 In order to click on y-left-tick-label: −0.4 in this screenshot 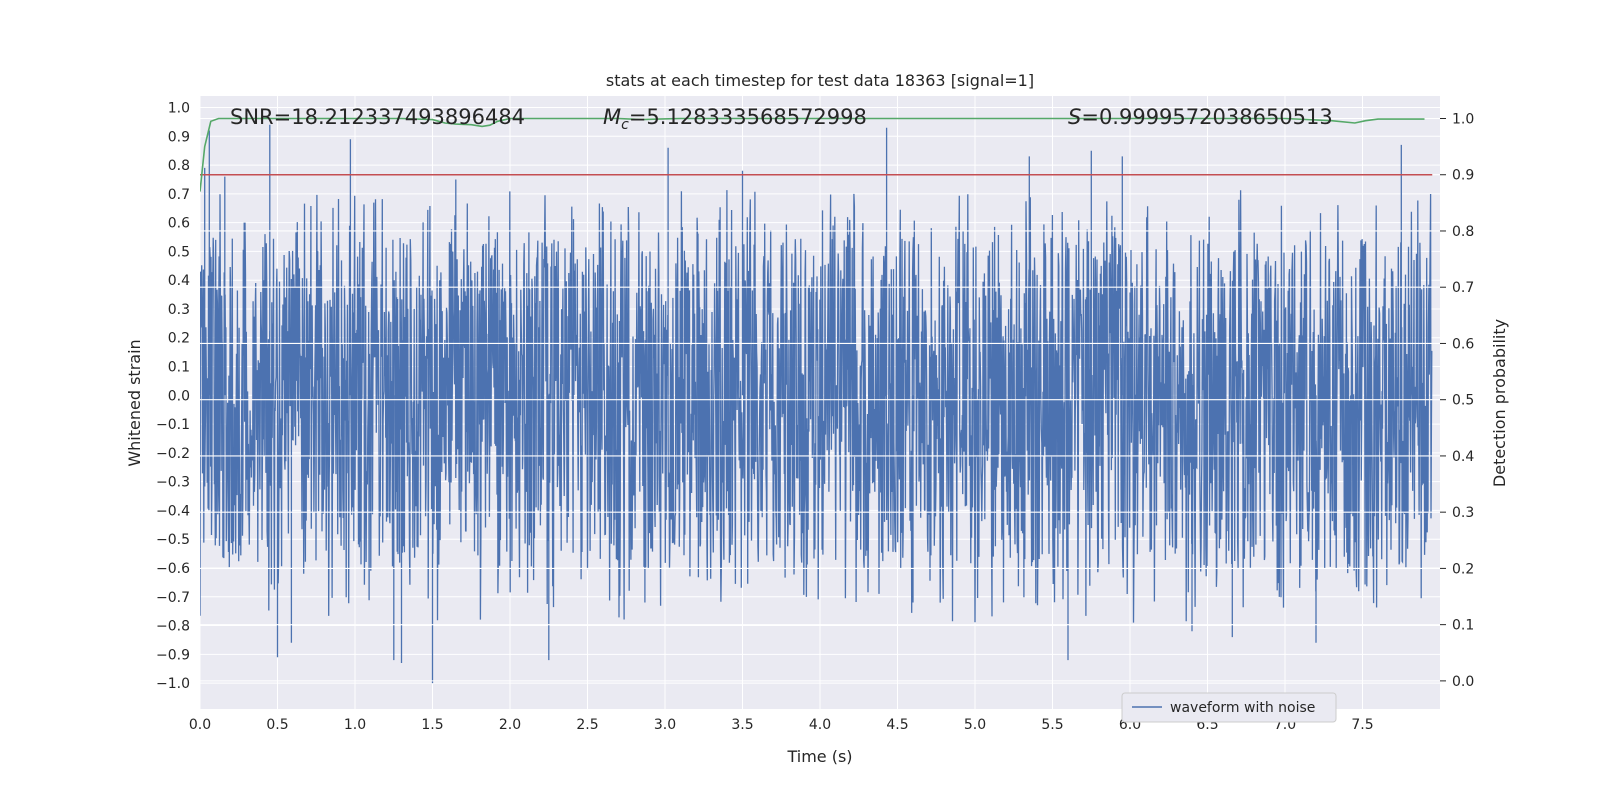, I will do `click(173, 511)`.